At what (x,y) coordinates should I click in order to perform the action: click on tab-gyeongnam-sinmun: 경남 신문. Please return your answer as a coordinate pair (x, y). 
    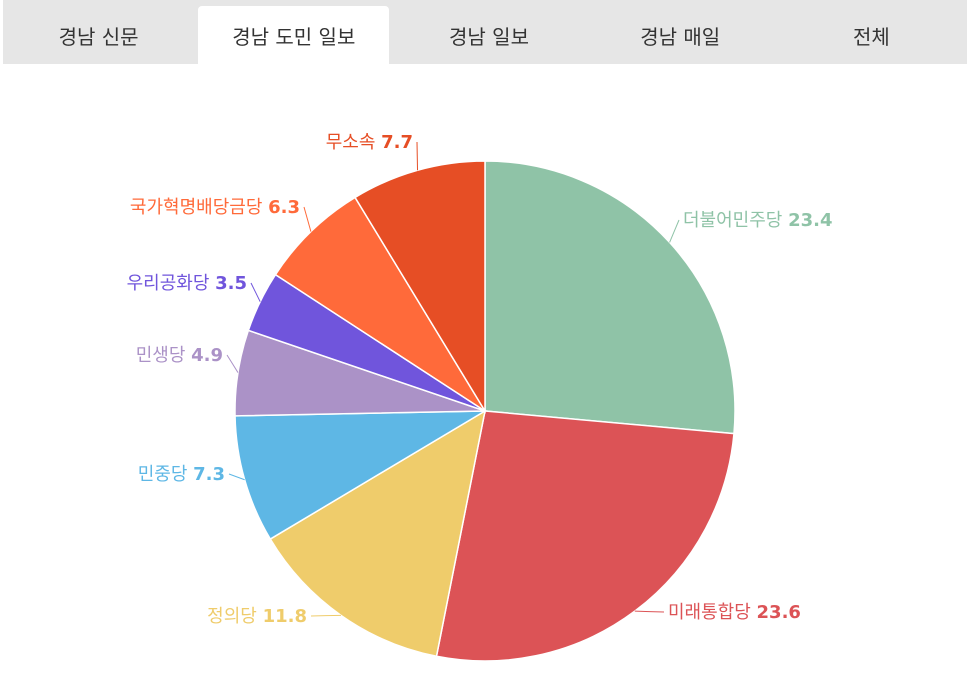
    Looking at the image, I should click on (98, 36).